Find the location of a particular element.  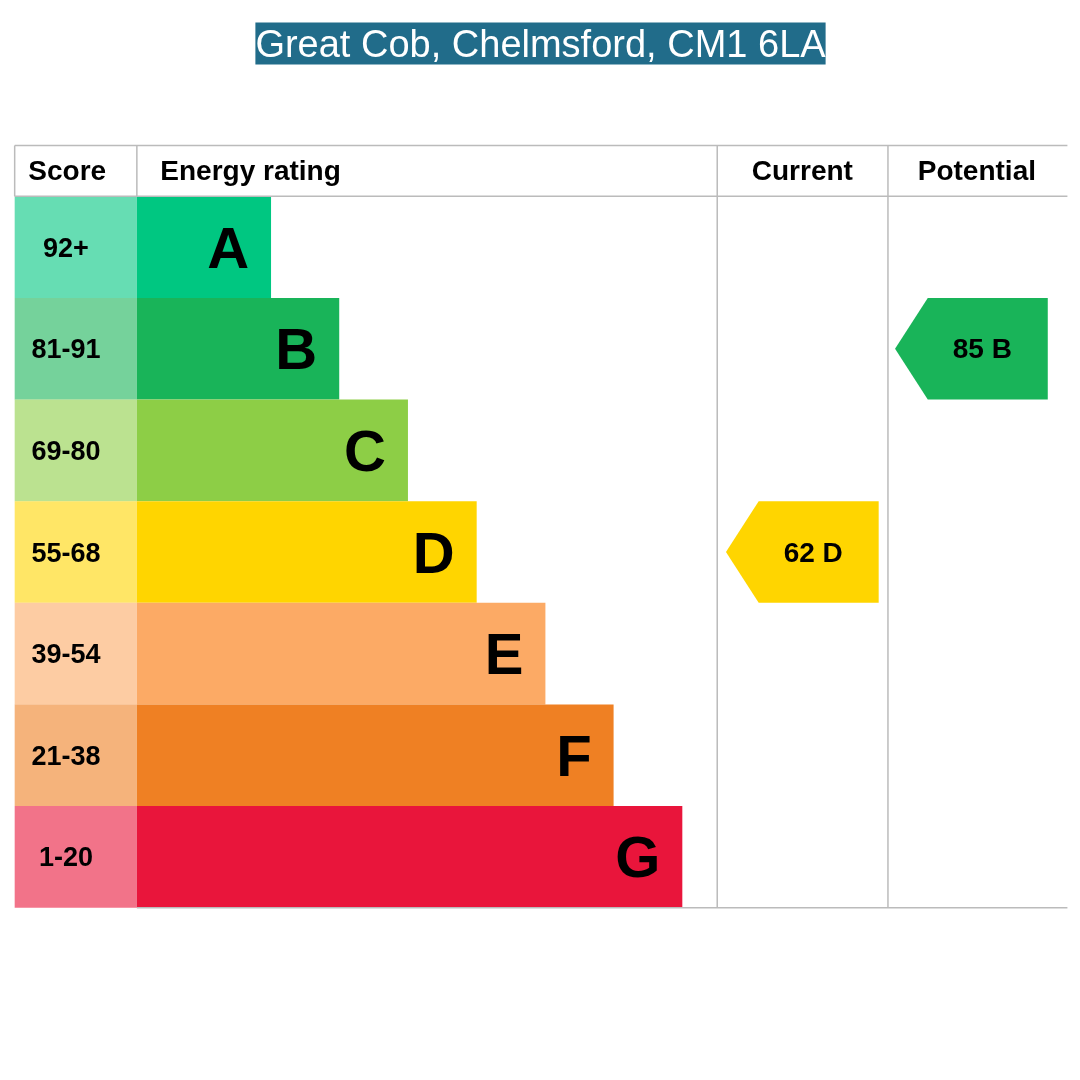

y-tick-label: B is located at coordinates (296, 349).